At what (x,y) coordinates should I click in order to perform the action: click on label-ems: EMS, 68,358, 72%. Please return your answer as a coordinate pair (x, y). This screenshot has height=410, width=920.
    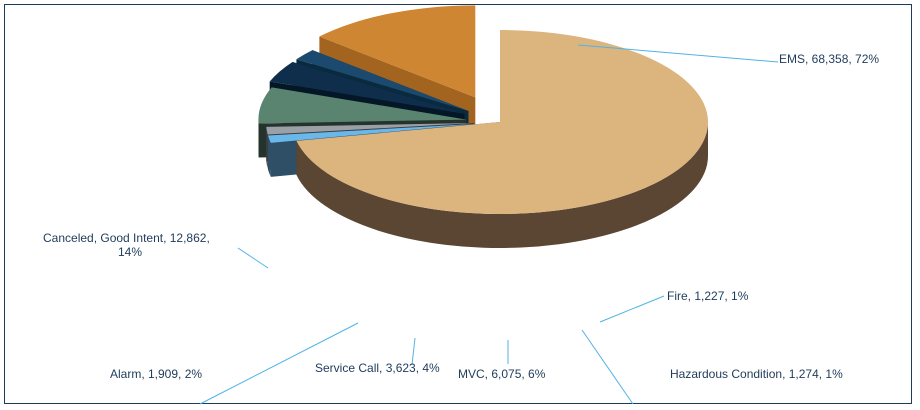
    Looking at the image, I should click on (829, 59).